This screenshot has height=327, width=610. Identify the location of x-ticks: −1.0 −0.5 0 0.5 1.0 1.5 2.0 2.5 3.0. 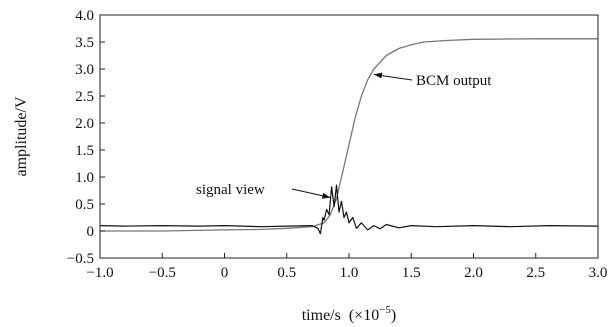
(346, 267).